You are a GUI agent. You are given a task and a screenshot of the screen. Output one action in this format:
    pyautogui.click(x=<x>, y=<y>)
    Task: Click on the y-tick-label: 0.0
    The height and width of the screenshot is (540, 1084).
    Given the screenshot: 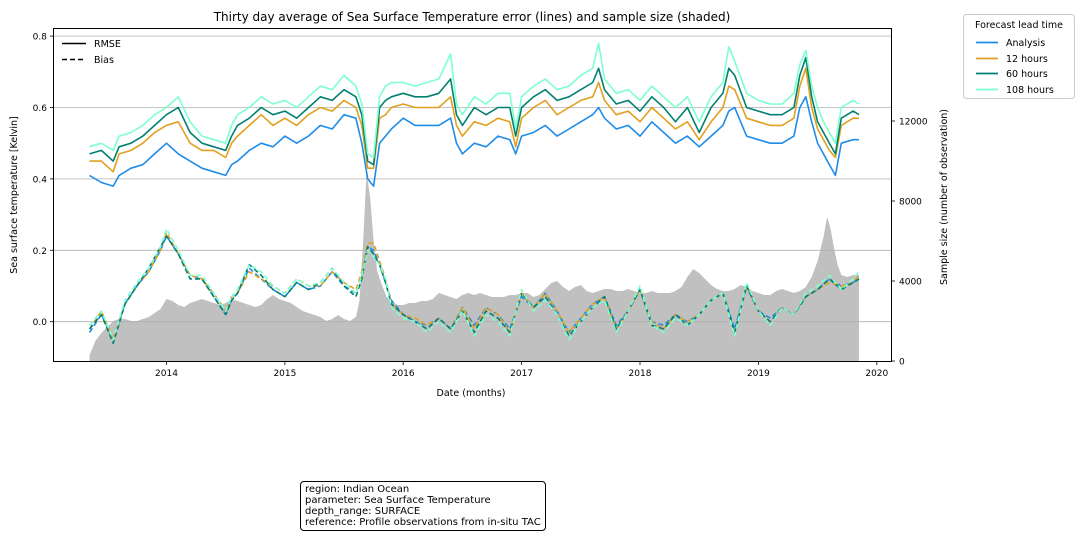 What is the action you would take?
    pyautogui.click(x=40, y=323)
    